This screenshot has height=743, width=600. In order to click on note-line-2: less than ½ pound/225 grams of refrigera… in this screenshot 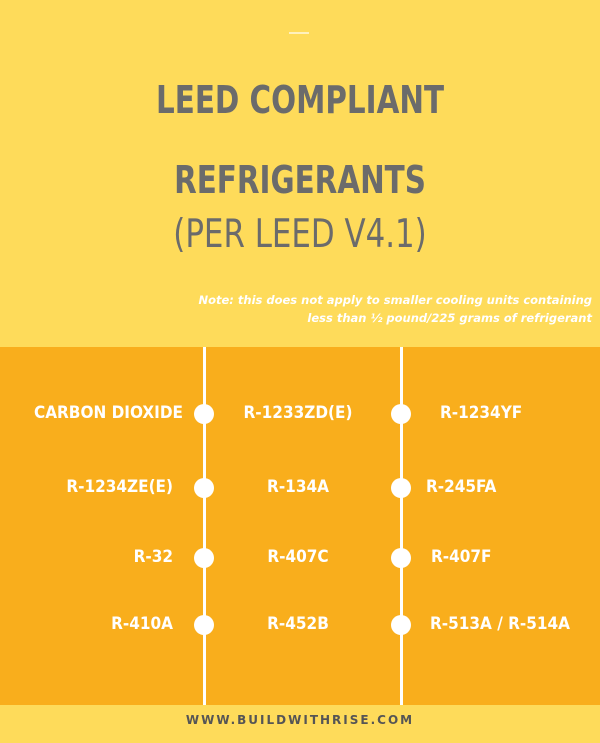, I will do `click(449, 318)`.